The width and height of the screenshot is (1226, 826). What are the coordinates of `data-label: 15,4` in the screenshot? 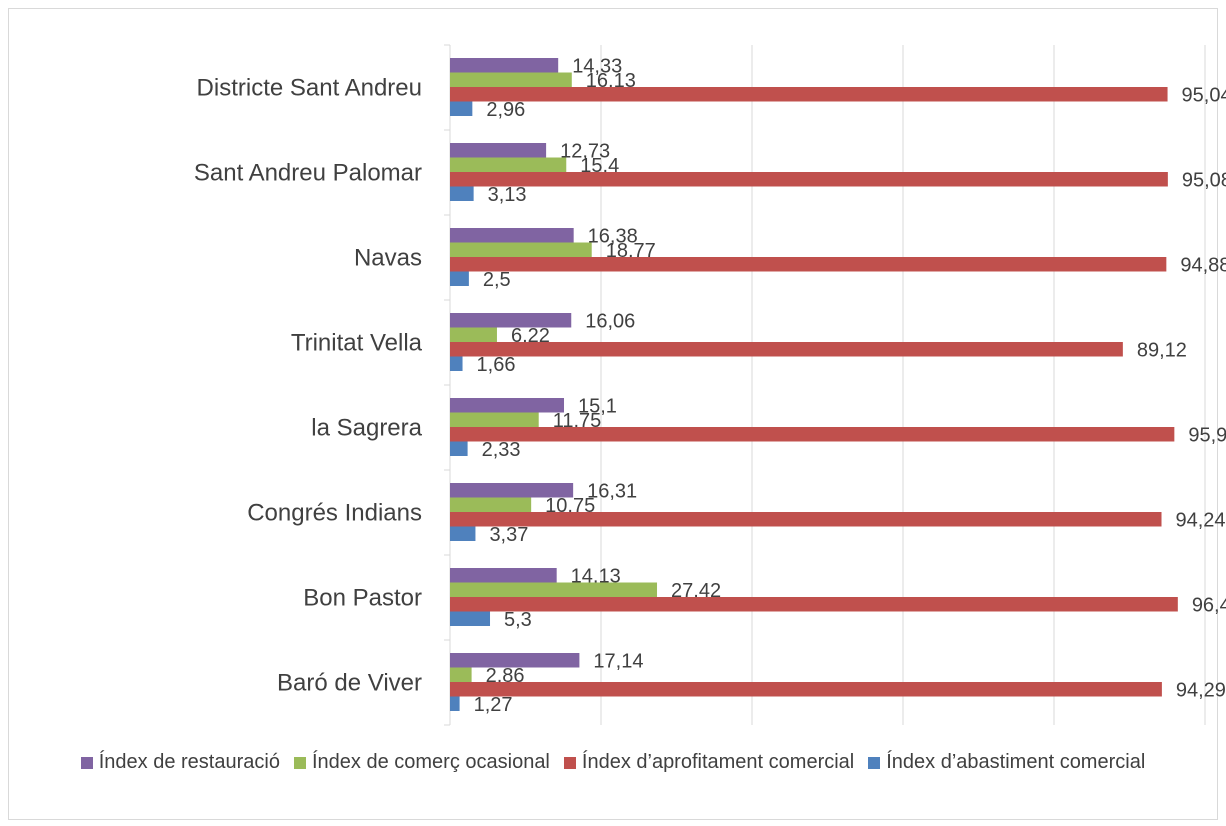 It's located at (599, 166).